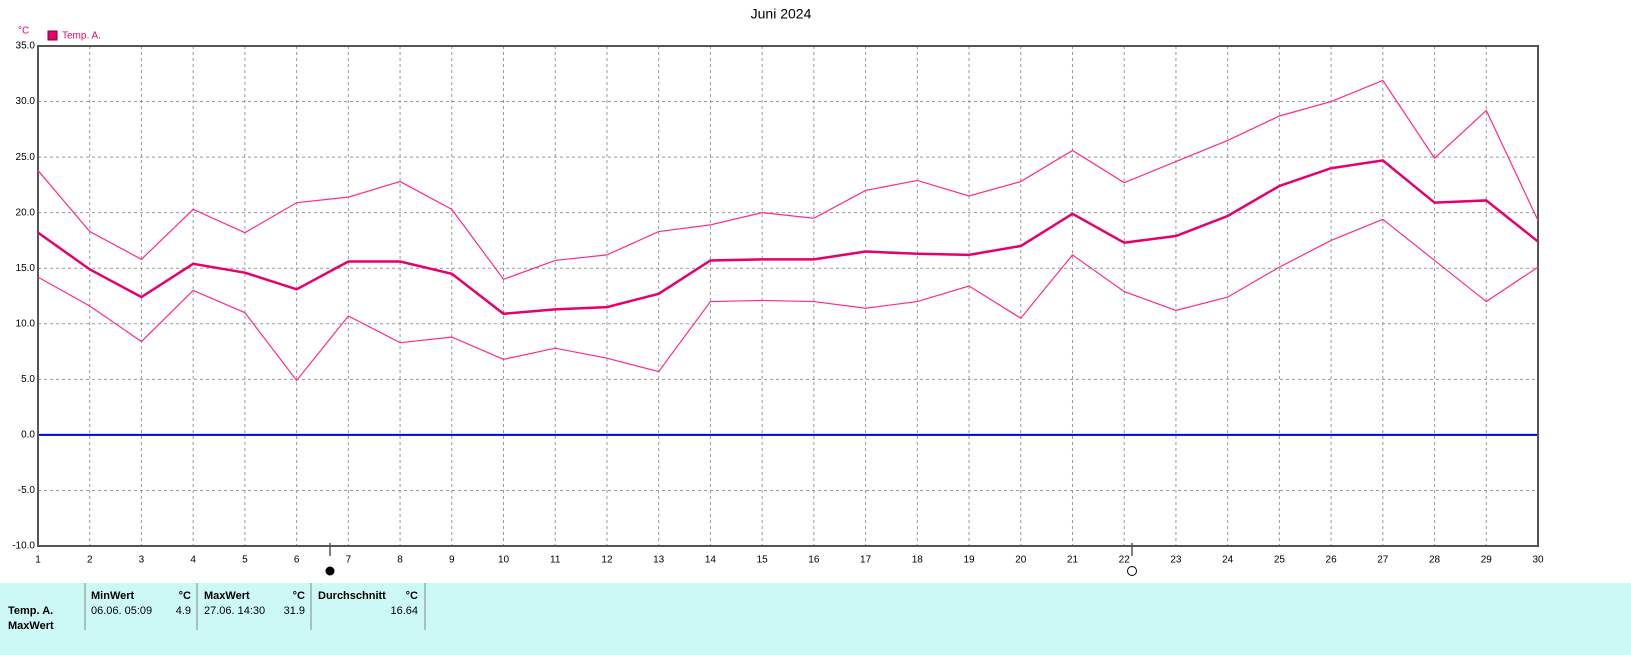 The height and width of the screenshot is (655, 1631). I want to click on x-tick-label: 26, so click(1332, 560).